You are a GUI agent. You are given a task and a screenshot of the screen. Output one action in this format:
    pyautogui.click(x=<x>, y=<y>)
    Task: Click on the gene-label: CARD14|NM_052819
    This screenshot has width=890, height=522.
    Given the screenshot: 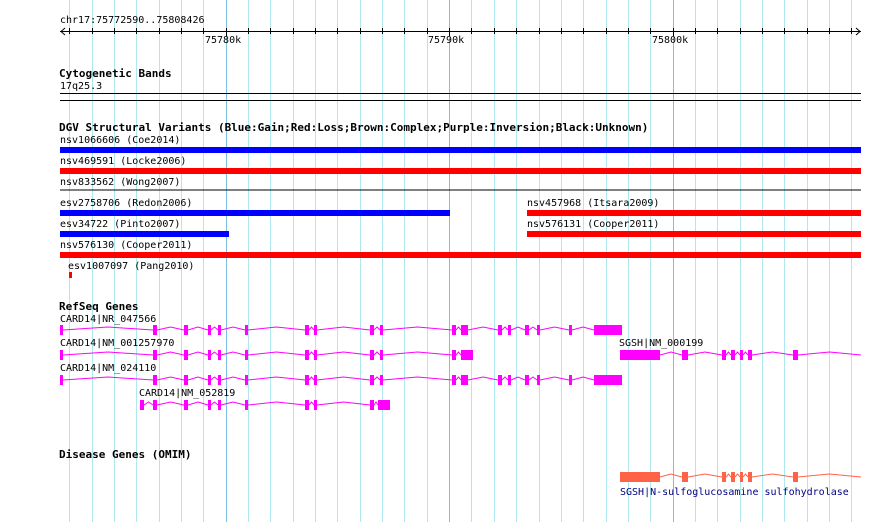 What is the action you would take?
    pyautogui.click(x=187, y=393)
    